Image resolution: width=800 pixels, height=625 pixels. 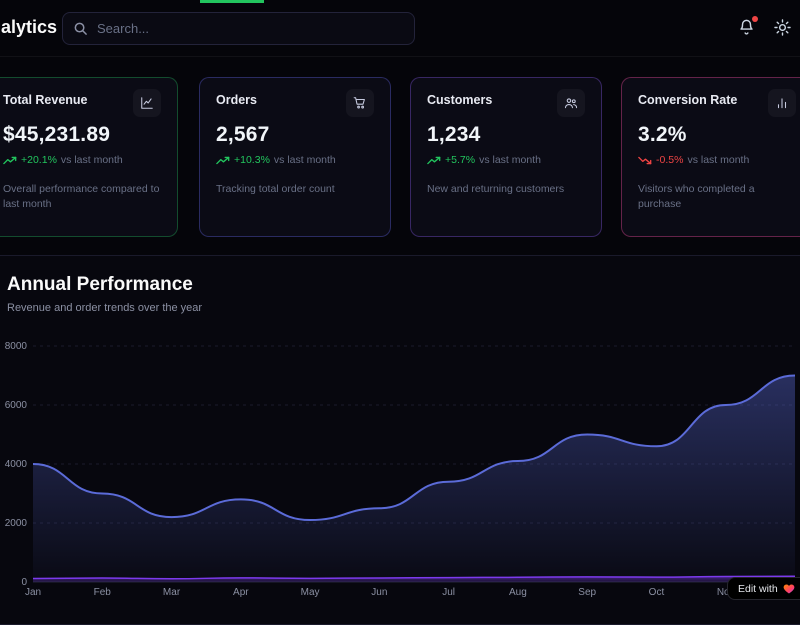 What do you see at coordinates (459, 100) in the screenshot?
I see `card-title: Customers` at bounding box center [459, 100].